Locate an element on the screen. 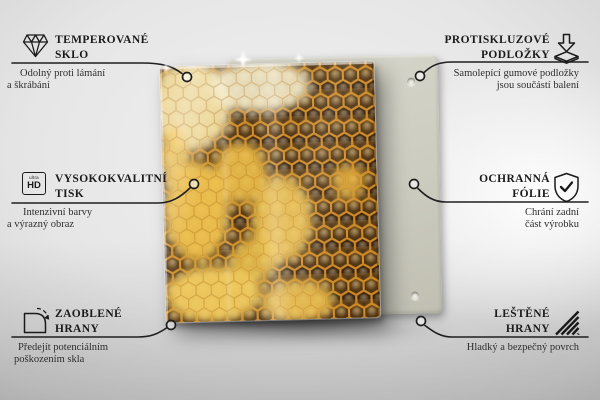  feature-title: LEŠTĚNÉ HRANY is located at coordinates (522, 321).